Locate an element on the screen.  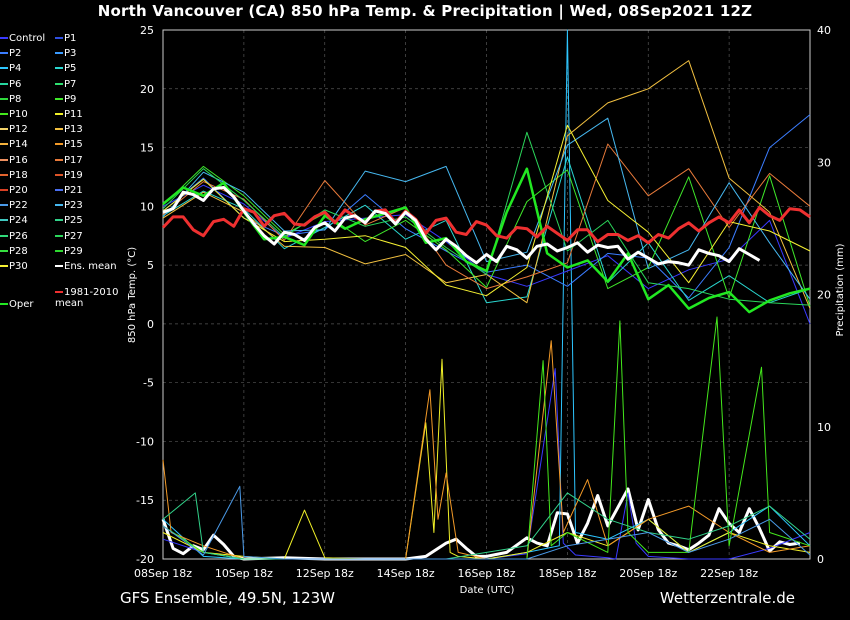
legend-item-p3: P3 is located at coordinates (65, 53).